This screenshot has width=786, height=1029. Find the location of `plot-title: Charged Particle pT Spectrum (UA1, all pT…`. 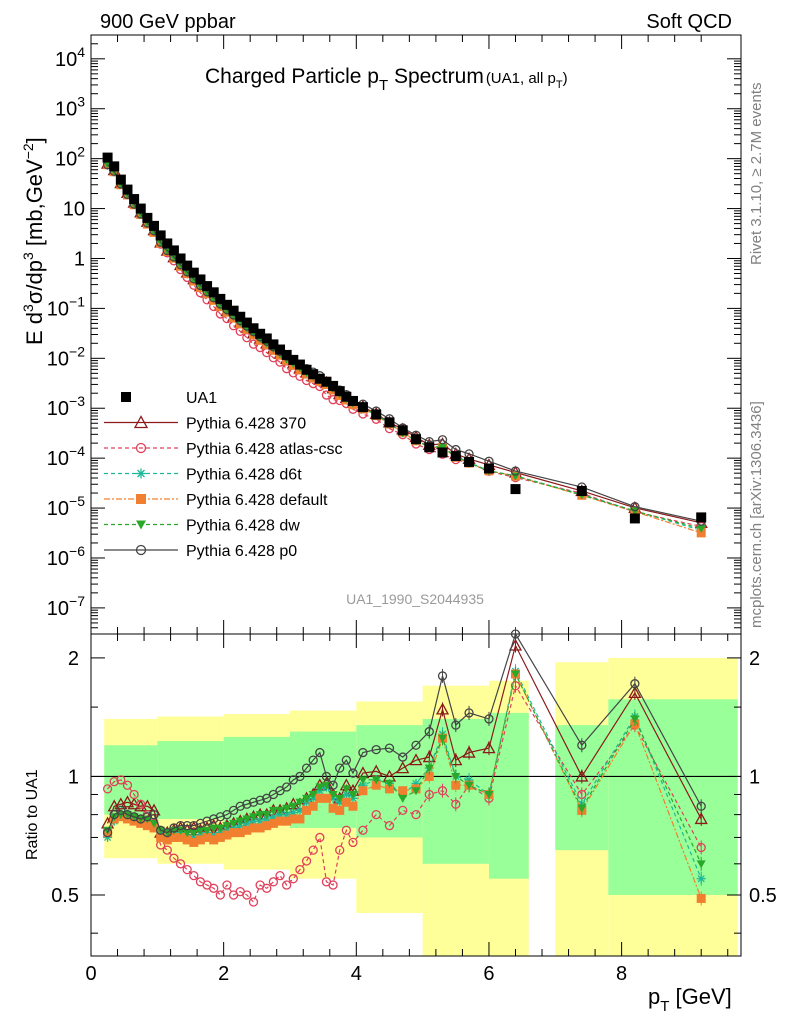

plot-title: Charged Particle pT Spectrum (UA1, all pT… is located at coordinates (386, 79).